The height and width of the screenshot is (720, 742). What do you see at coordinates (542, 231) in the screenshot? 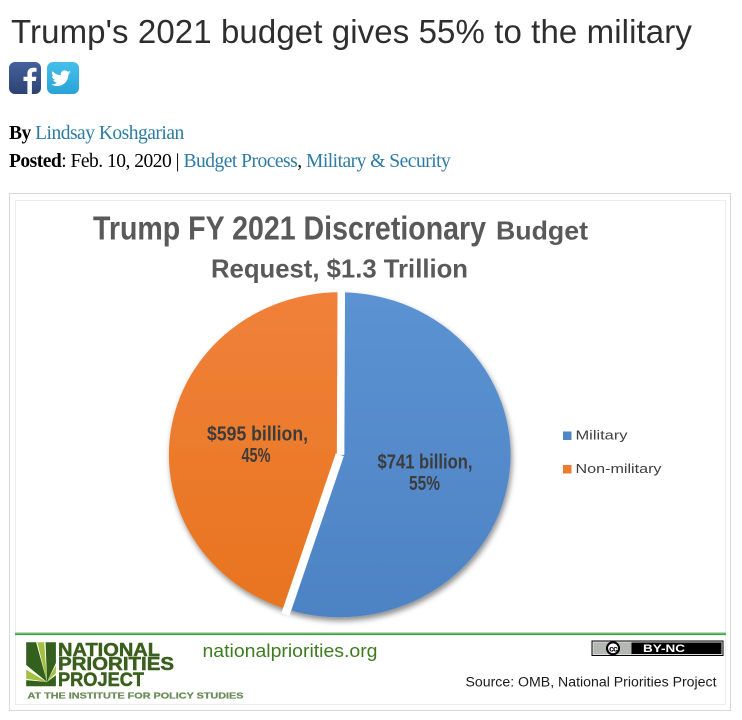
I see `svg-text: Budget` at bounding box center [542, 231].